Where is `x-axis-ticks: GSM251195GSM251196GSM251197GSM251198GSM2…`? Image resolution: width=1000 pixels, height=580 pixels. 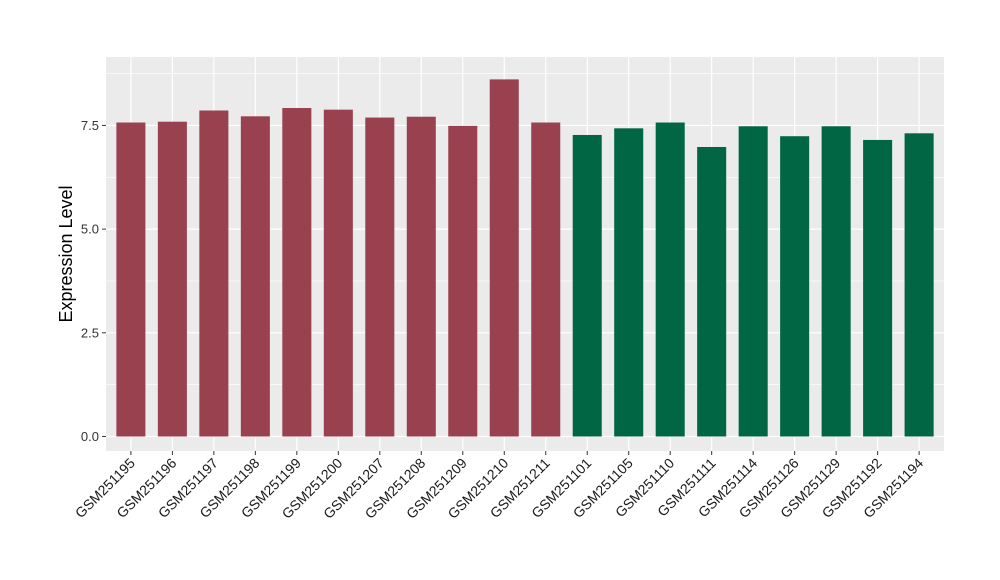
x-axis-ticks: GSM251195GSM251196GSM251197GSM251198GSM2… is located at coordinates (499, 486).